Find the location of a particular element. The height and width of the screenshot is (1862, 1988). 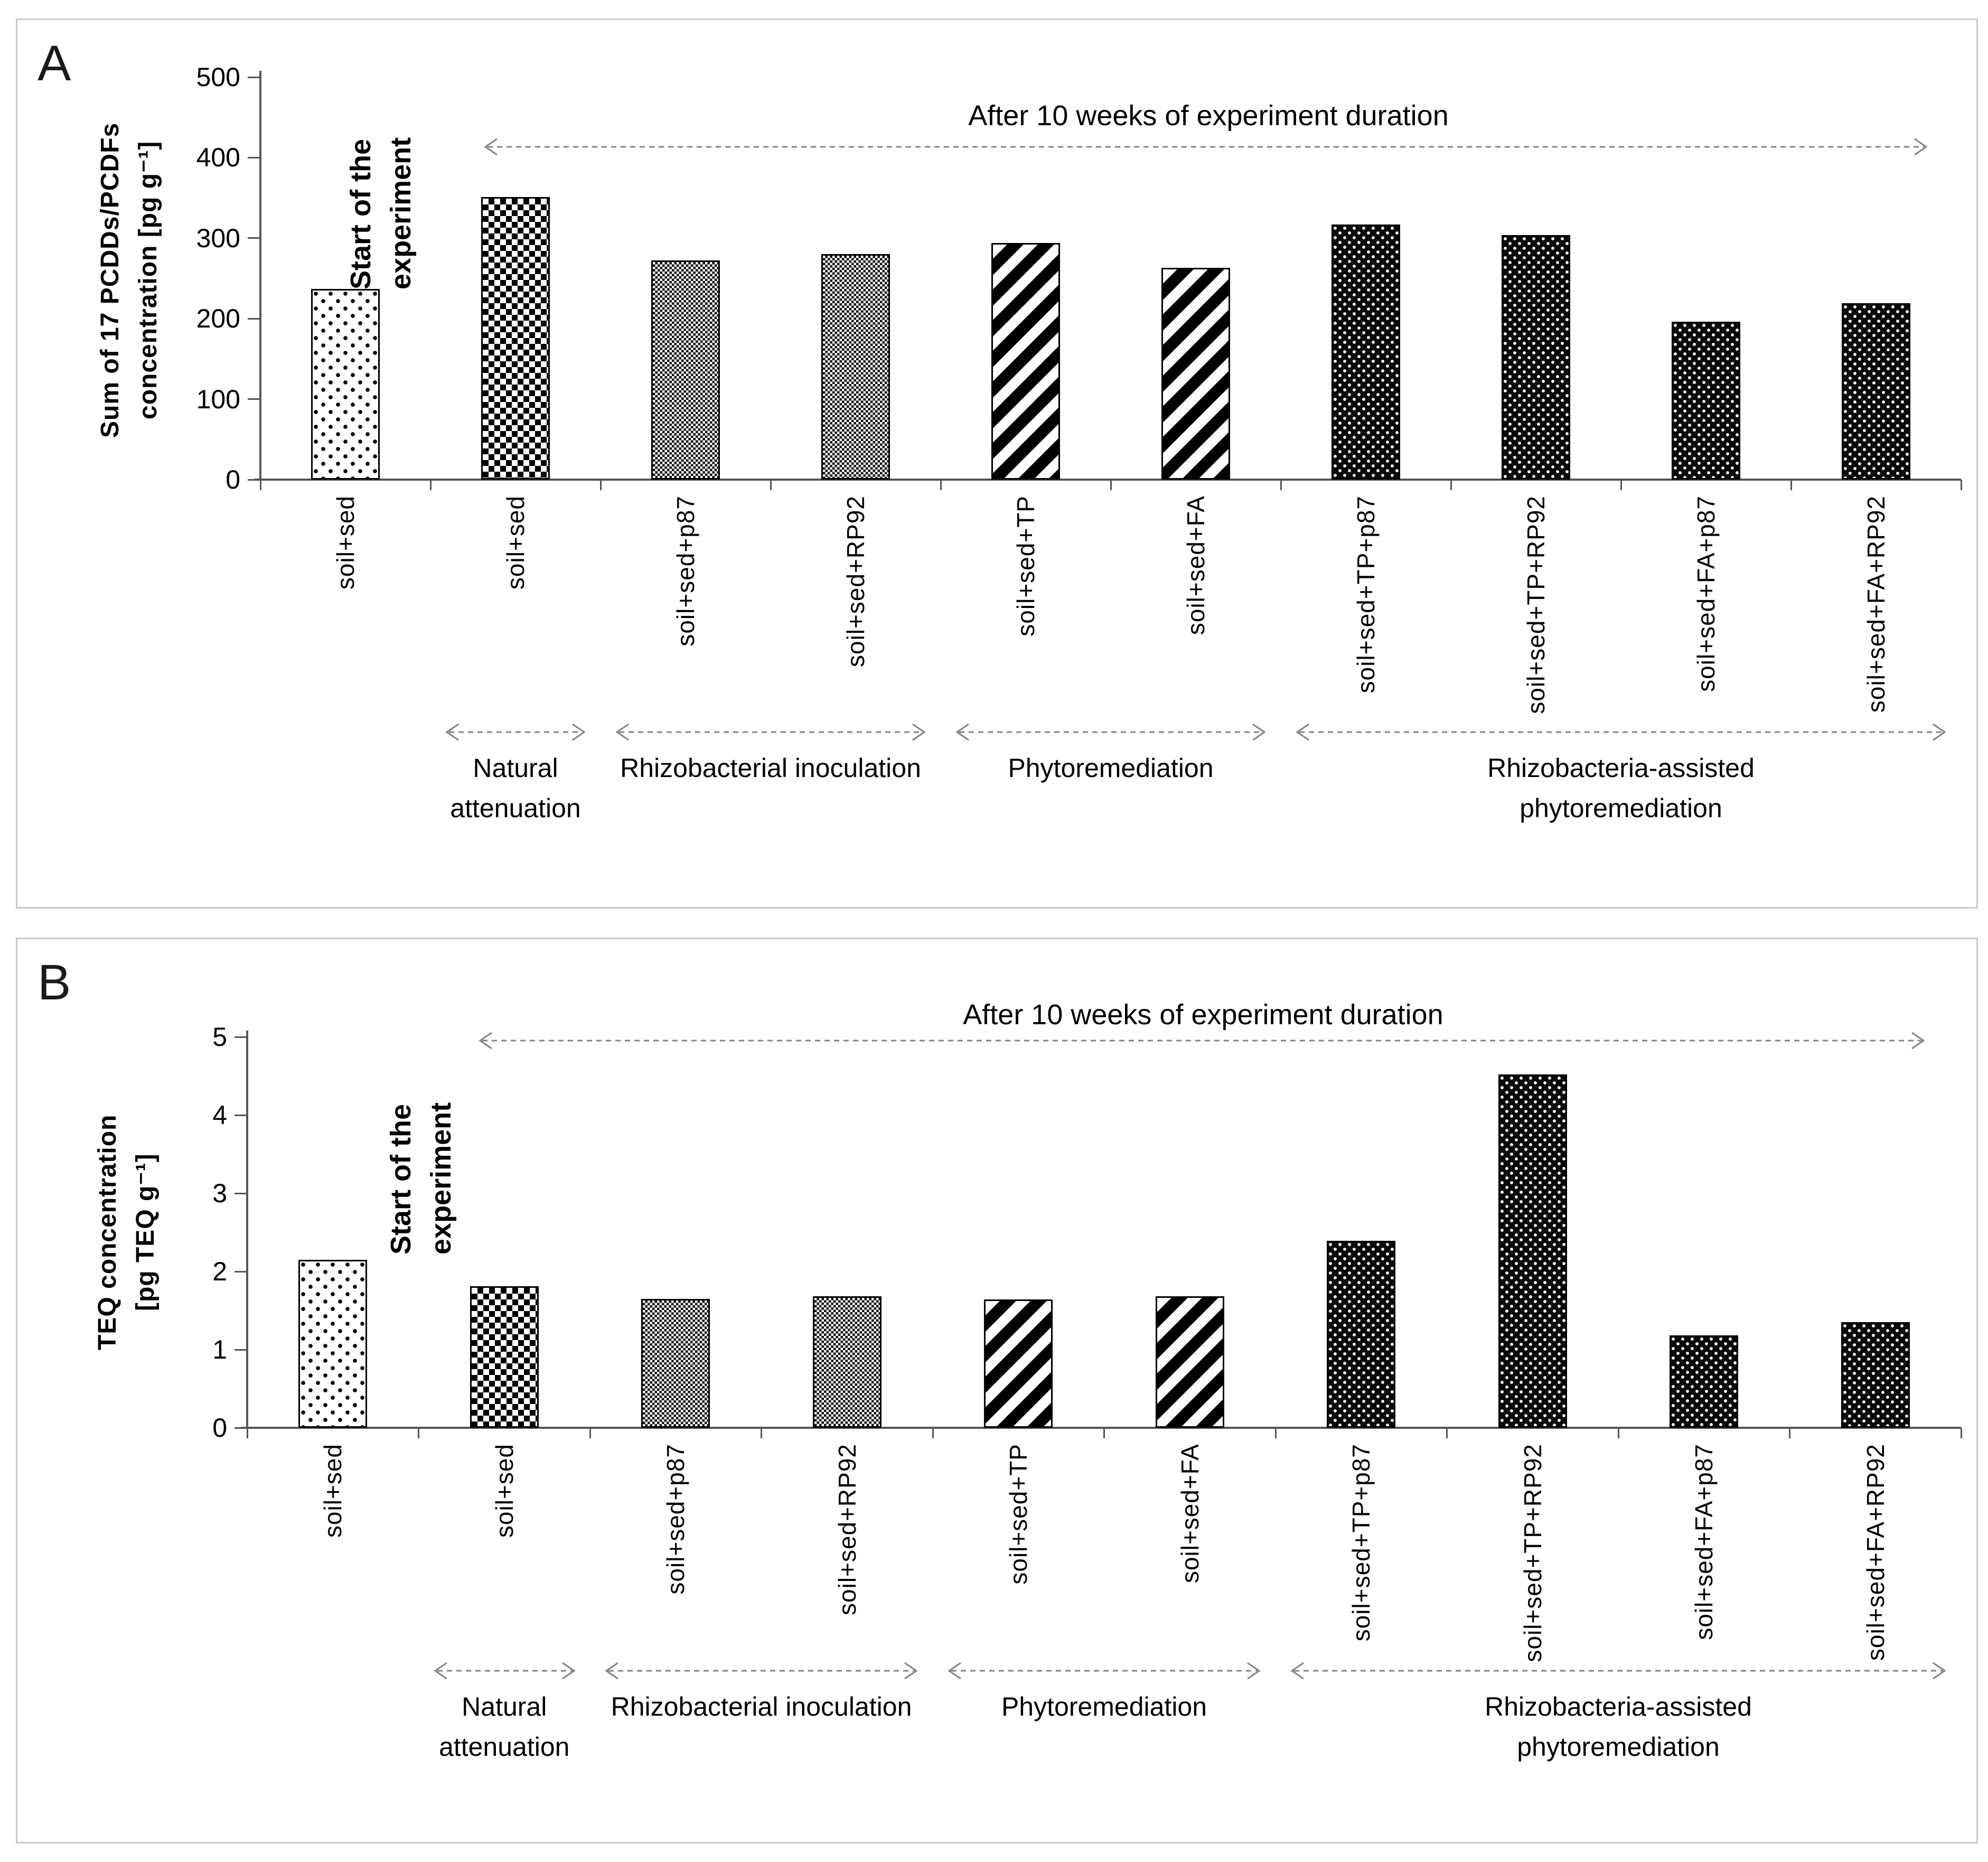

bar-2-soil+sed+p87 is located at coordinates (685, 370).